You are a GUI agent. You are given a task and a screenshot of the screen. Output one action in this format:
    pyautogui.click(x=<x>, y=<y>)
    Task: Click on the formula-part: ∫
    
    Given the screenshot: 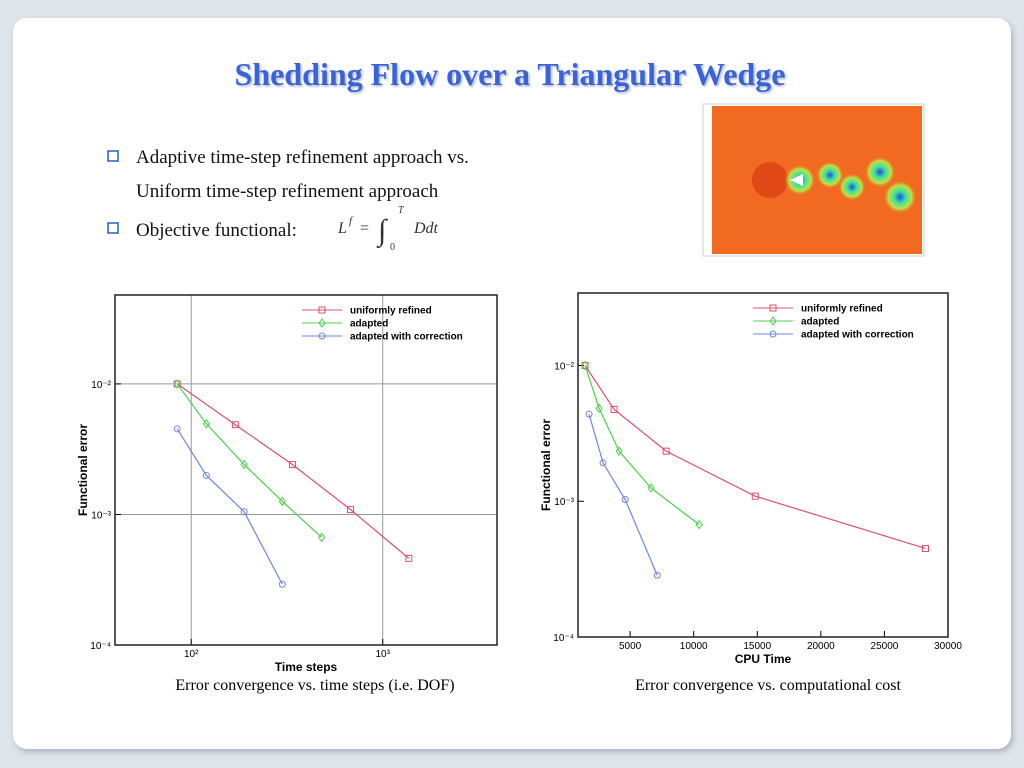 What is the action you would take?
    pyautogui.click(x=382, y=231)
    